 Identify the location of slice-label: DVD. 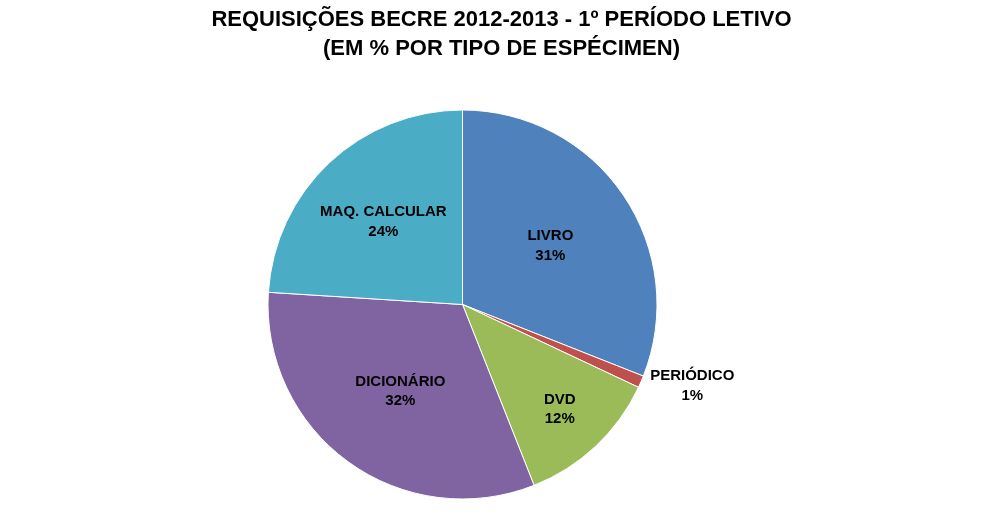
(559, 398).